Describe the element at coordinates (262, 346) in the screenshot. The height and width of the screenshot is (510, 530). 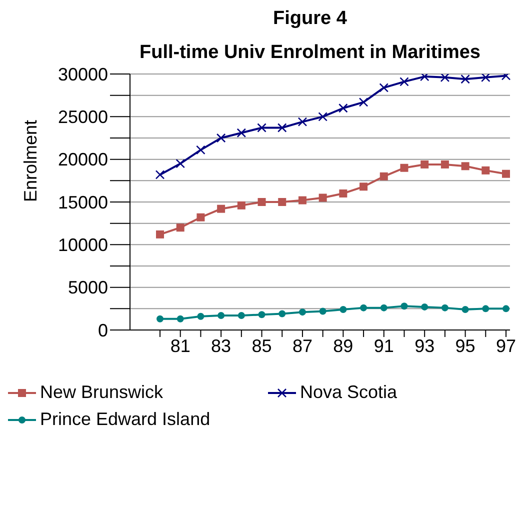
I see `x-tick-label: 85` at that location.